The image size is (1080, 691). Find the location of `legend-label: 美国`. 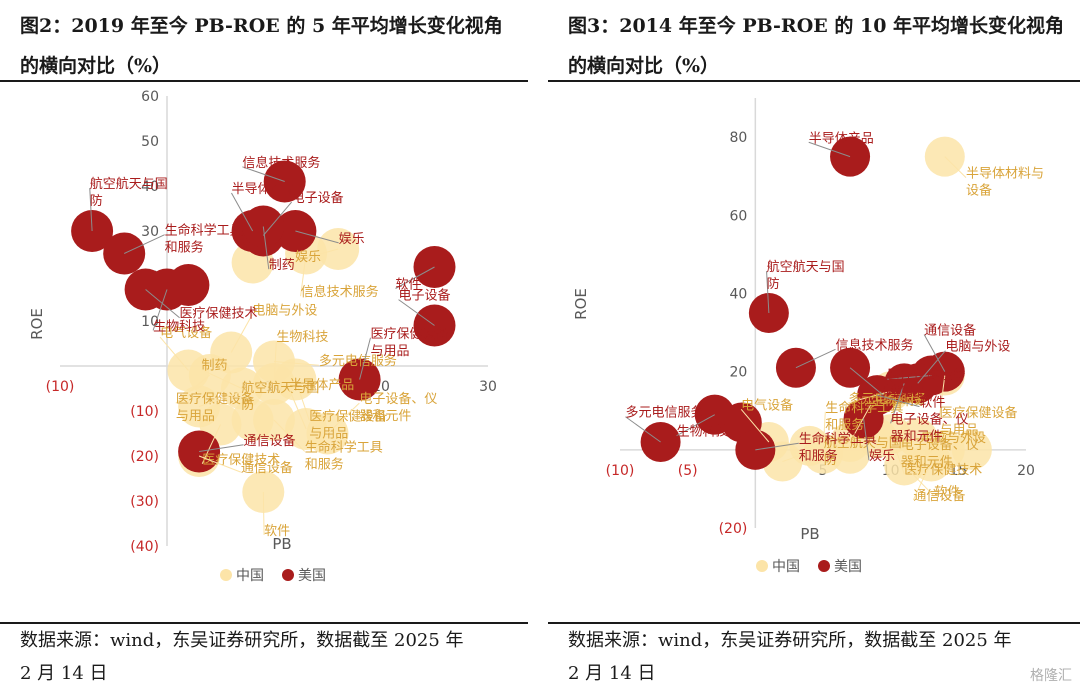

legend-label: 美国 is located at coordinates (312, 576).